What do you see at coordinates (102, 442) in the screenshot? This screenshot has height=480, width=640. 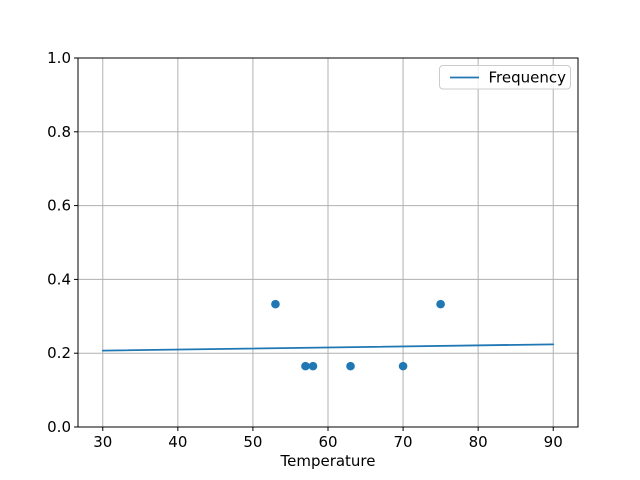 I see `x-tick-label: 30` at bounding box center [102, 442].